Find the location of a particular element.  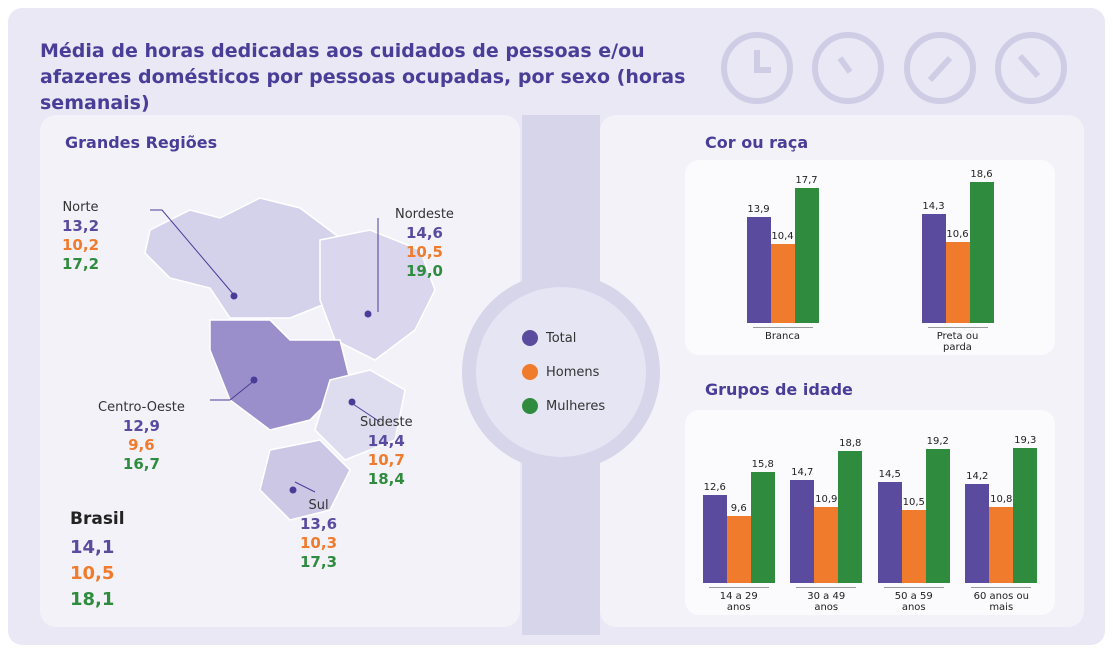

category-label: 60 anos ou mais is located at coordinates (1001, 601).